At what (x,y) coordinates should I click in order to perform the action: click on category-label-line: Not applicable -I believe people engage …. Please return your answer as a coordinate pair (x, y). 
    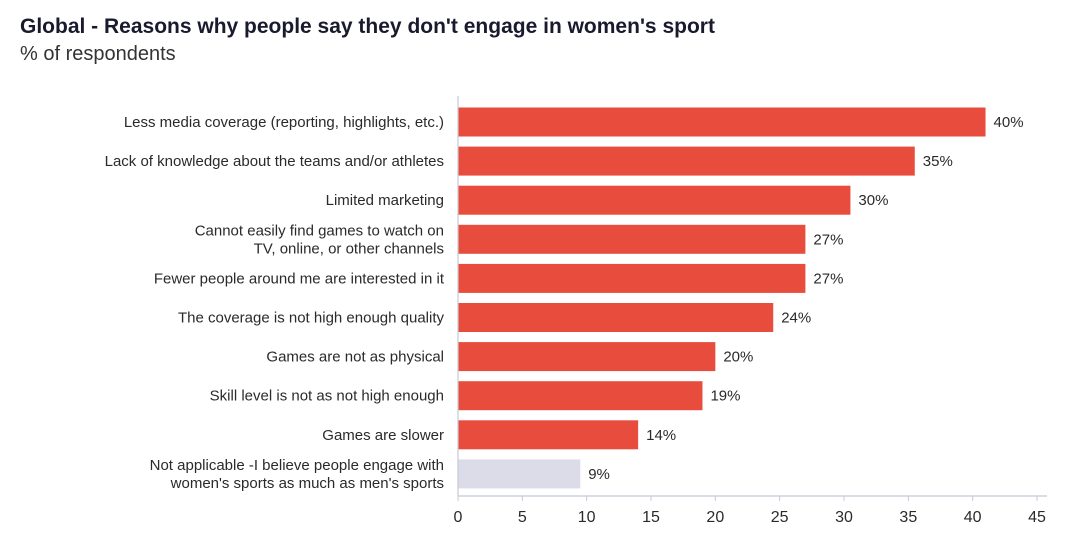
    Looking at the image, I should click on (297, 465).